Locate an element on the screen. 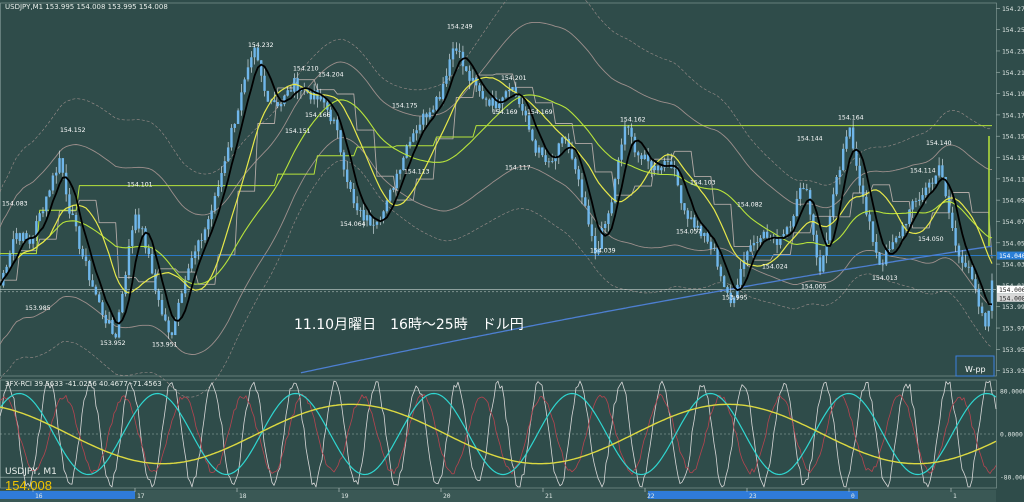 The height and width of the screenshot is (502, 1024). price-label-10: 154.166 is located at coordinates (318, 115).